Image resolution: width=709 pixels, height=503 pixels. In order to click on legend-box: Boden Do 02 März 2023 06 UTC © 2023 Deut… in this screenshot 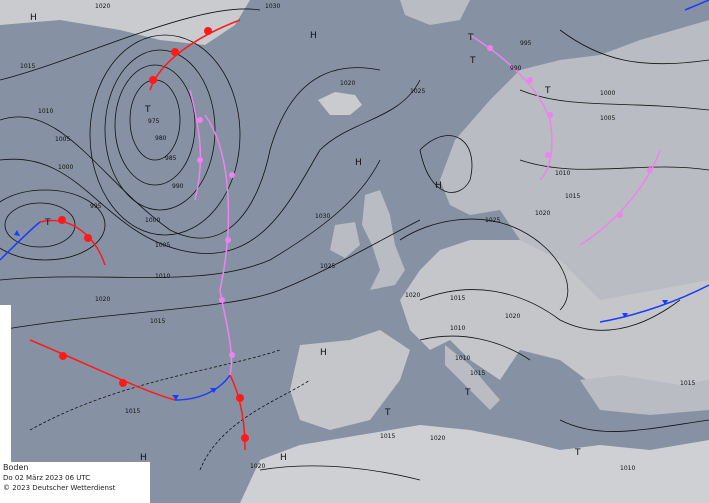, I will do `click(75, 482)`.